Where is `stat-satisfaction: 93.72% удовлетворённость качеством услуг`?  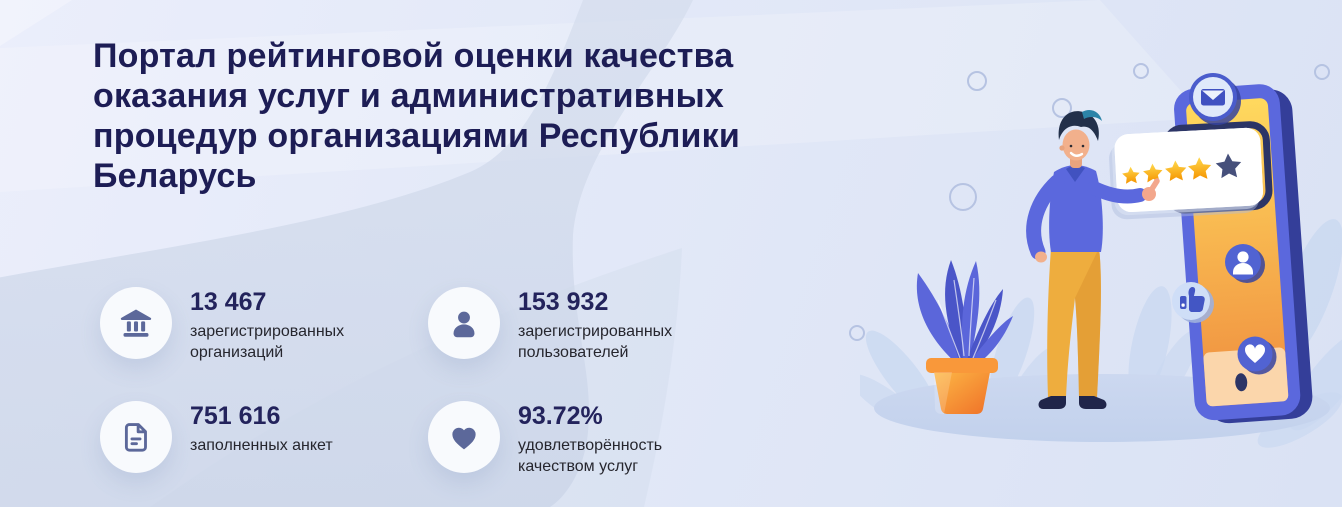 stat-satisfaction: 93.72% удовлетворённость качеством услуг is located at coordinates (624, 439).